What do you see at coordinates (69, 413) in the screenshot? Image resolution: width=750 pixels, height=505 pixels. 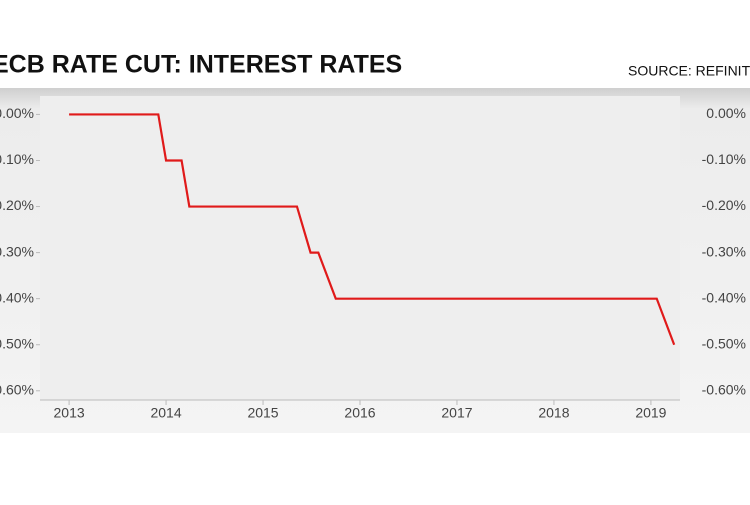 I see `x-tick-label: 2013` at bounding box center [69, 413].